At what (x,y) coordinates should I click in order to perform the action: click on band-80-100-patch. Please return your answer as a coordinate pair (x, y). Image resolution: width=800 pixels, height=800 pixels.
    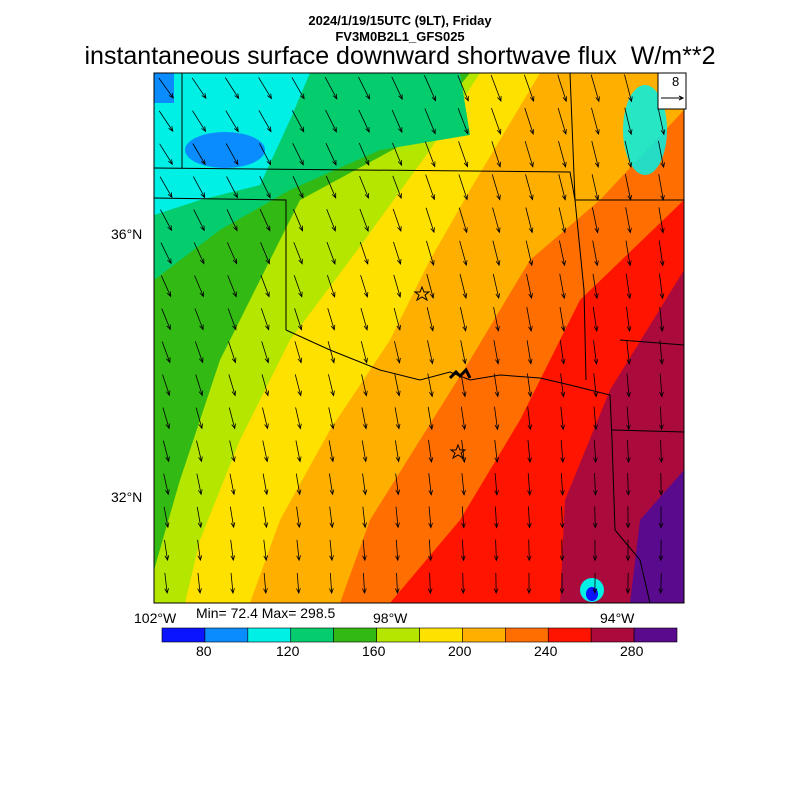
    Looking at the image, I should click on (225, 150).